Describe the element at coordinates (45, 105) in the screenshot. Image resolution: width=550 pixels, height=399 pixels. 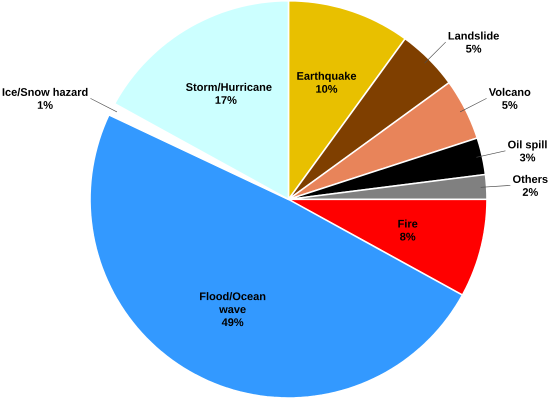
I see `data-label: 1%` at that location.